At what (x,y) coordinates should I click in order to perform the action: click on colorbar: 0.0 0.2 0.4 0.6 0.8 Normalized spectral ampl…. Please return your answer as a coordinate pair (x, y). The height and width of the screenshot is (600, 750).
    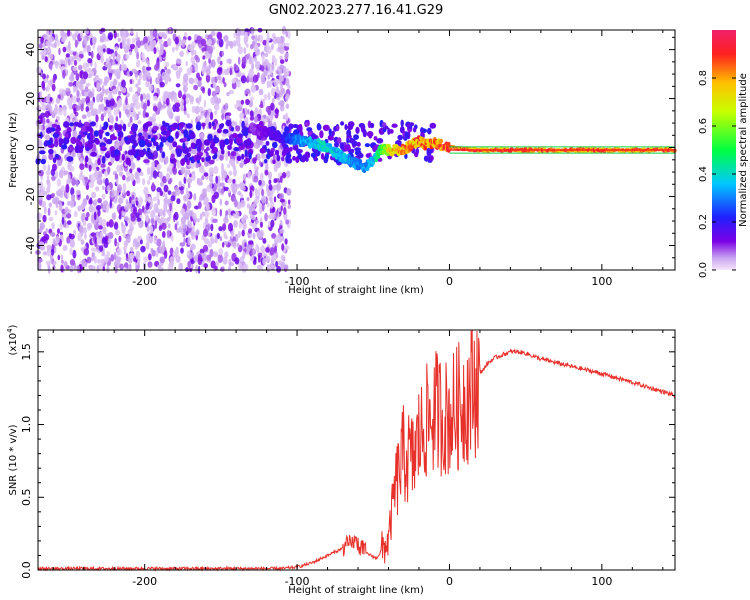
    Looking at the image, I should click on (723, 154).